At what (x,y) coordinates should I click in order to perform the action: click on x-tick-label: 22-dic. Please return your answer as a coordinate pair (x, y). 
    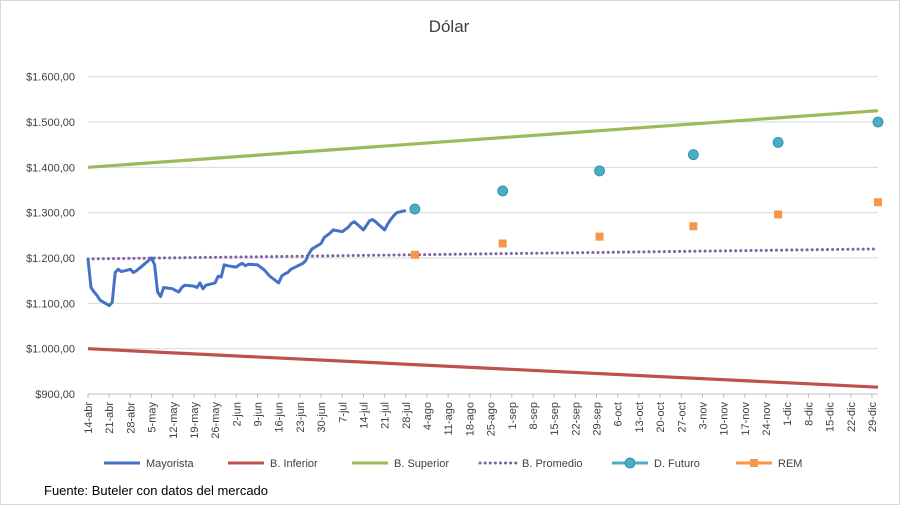
    Looking at the image, I should click on (852, 417).